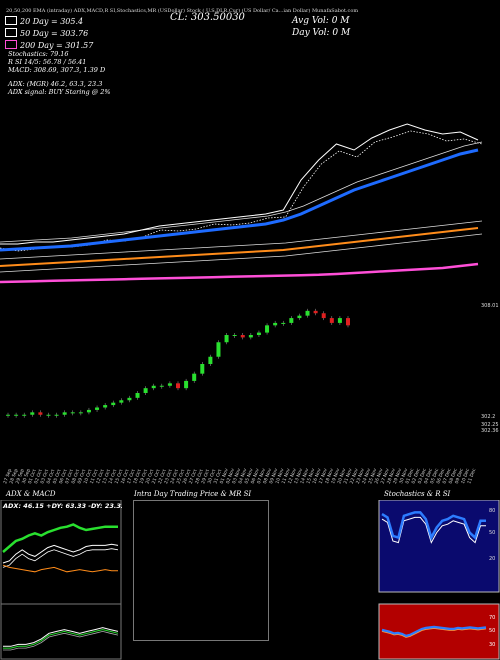  I want to click on date-tick-label: 02 Oct, so click(38, 476).